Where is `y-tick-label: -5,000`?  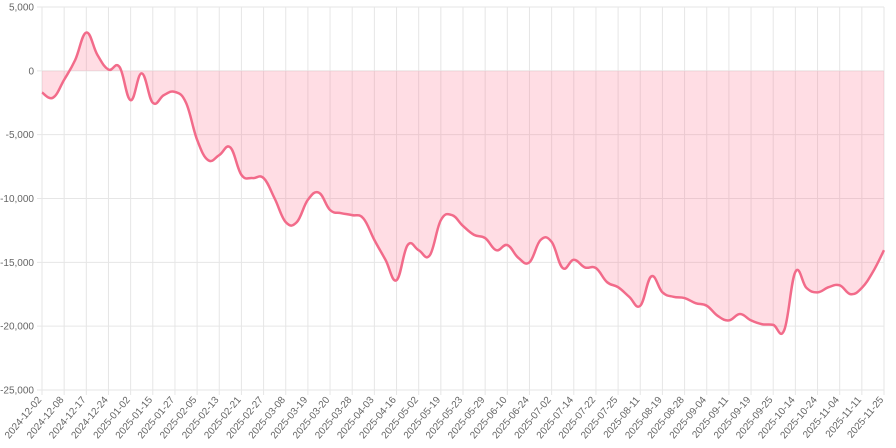 y-tick-label: -5,000 is located at coordinates (20, 135).